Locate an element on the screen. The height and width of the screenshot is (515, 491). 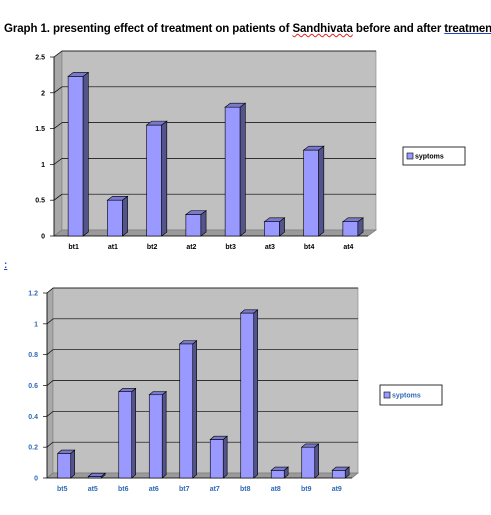
bar-at5 is located at coordinates (96, 475).